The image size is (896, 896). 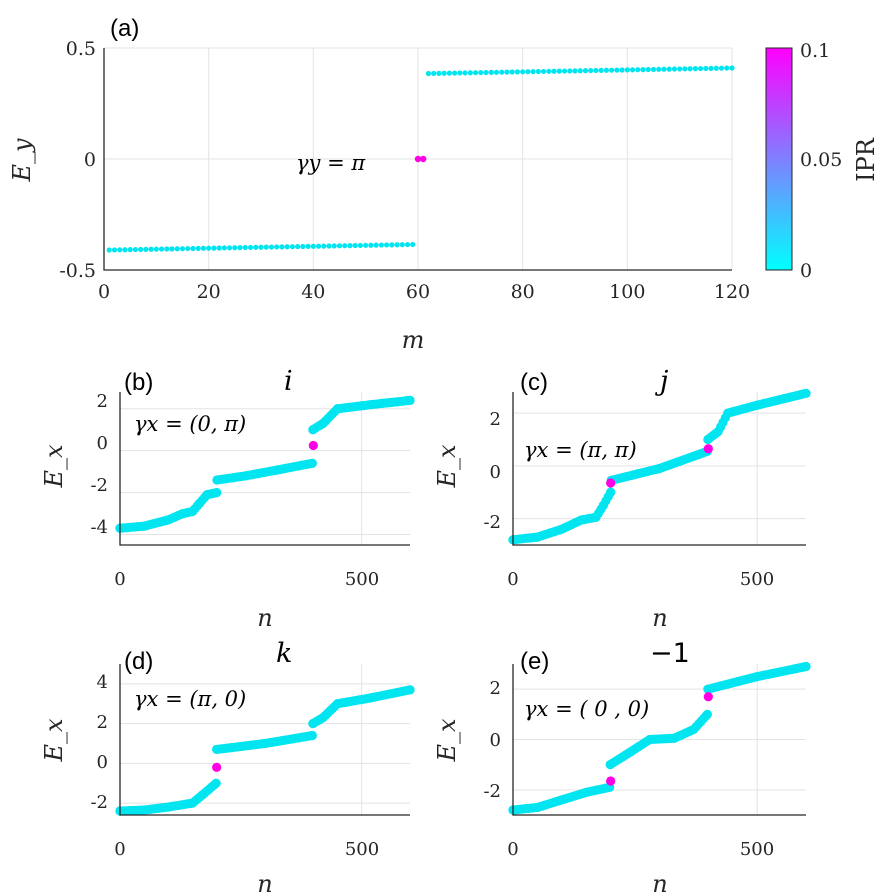 What do you see at coordinates (821, 160) in the screenshot?
I see `colorbar-tick-mid: 0.05` at bounding box center [821, 160].